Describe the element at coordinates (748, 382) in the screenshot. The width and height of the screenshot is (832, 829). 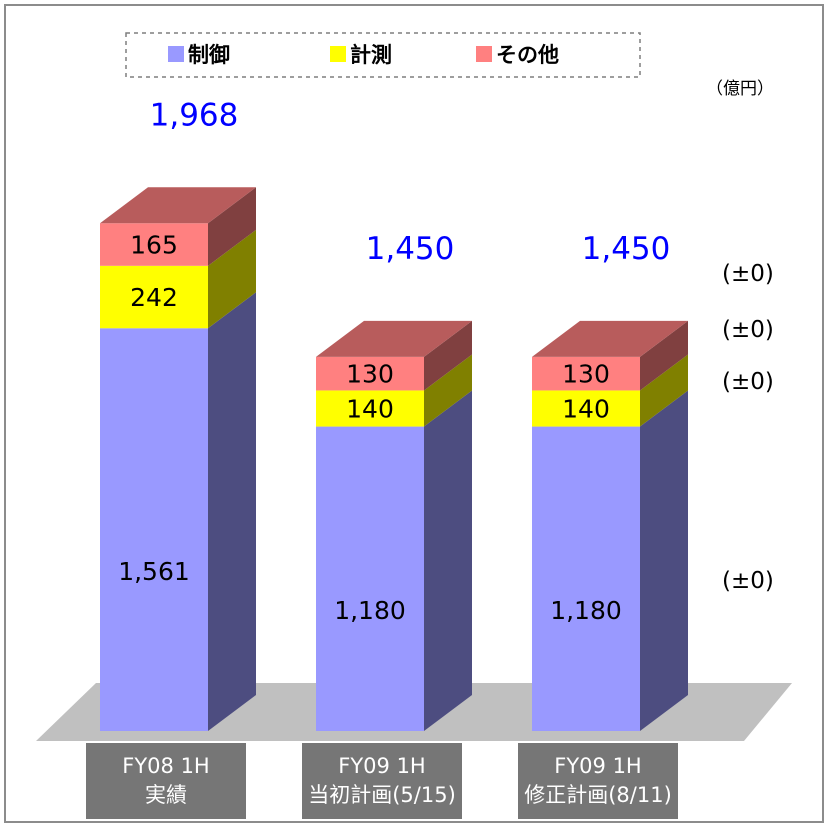
I see `change-label-2: (±0)` at that location.